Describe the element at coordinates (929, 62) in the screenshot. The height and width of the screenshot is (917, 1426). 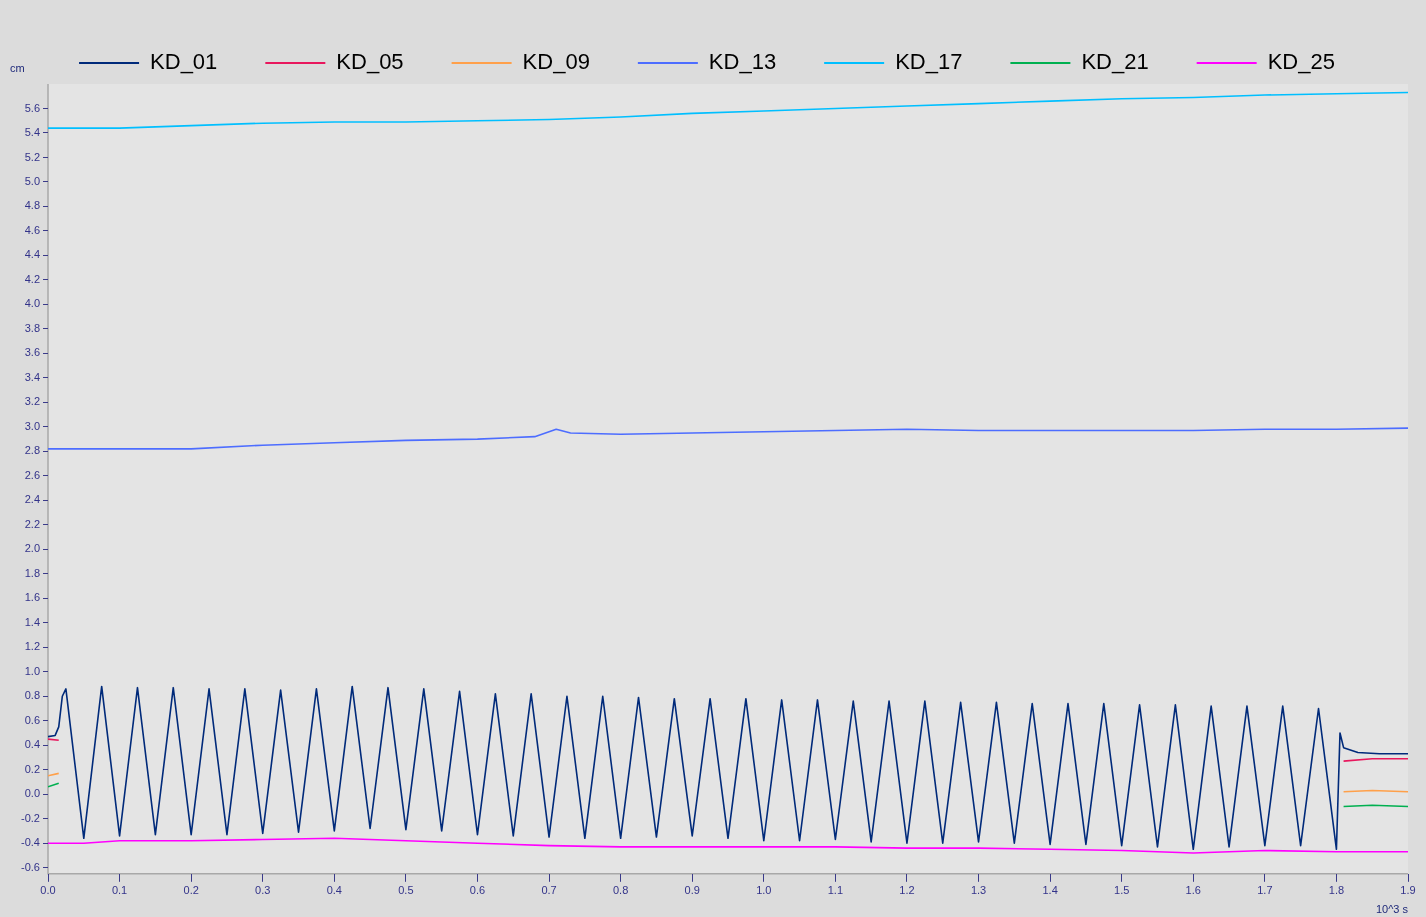
I see `legend-label: KD_17` at that location.